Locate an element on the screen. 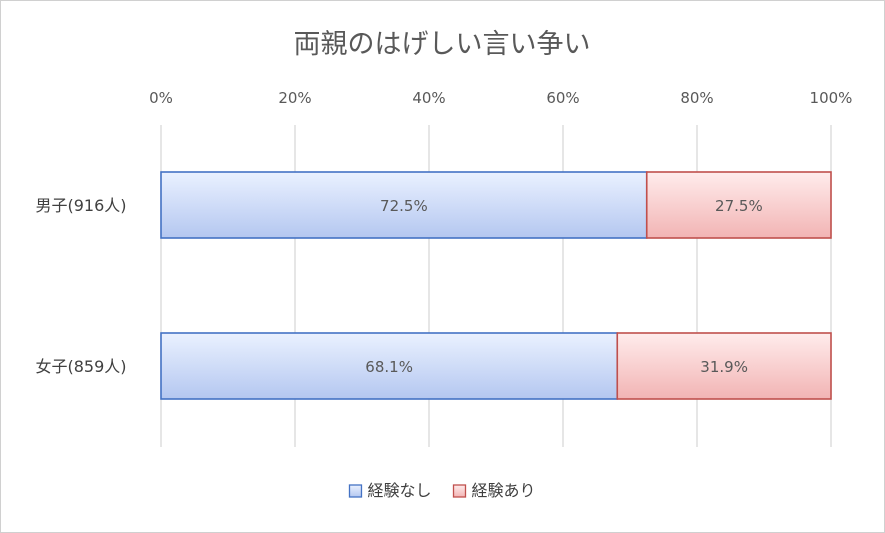 This screenshot has height=533, width=885. data-label: 27.5% is located at coordinates (739, 206).